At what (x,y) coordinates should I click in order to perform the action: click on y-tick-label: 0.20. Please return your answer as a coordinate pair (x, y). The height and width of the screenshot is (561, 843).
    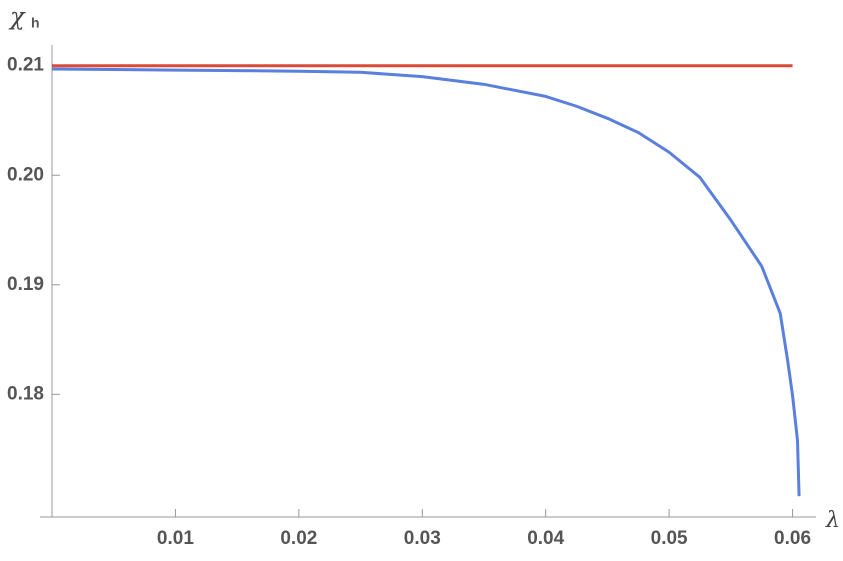
    Looking at the image, I should click on (25, 174).